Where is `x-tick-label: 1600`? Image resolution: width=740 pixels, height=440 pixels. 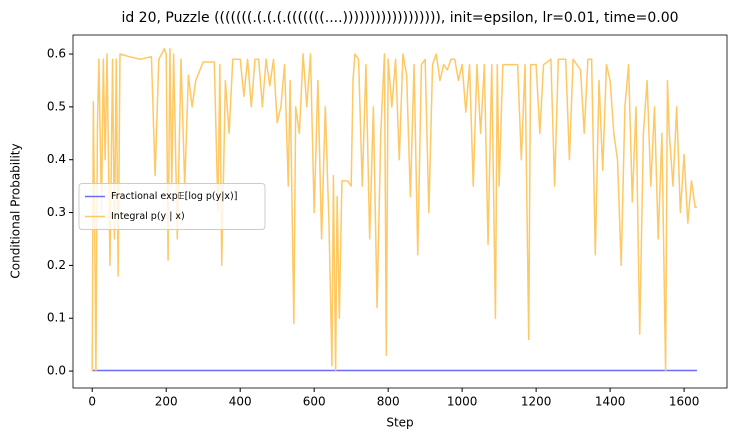 x-tick-label: 1600 is located at coordinates (684, 402).